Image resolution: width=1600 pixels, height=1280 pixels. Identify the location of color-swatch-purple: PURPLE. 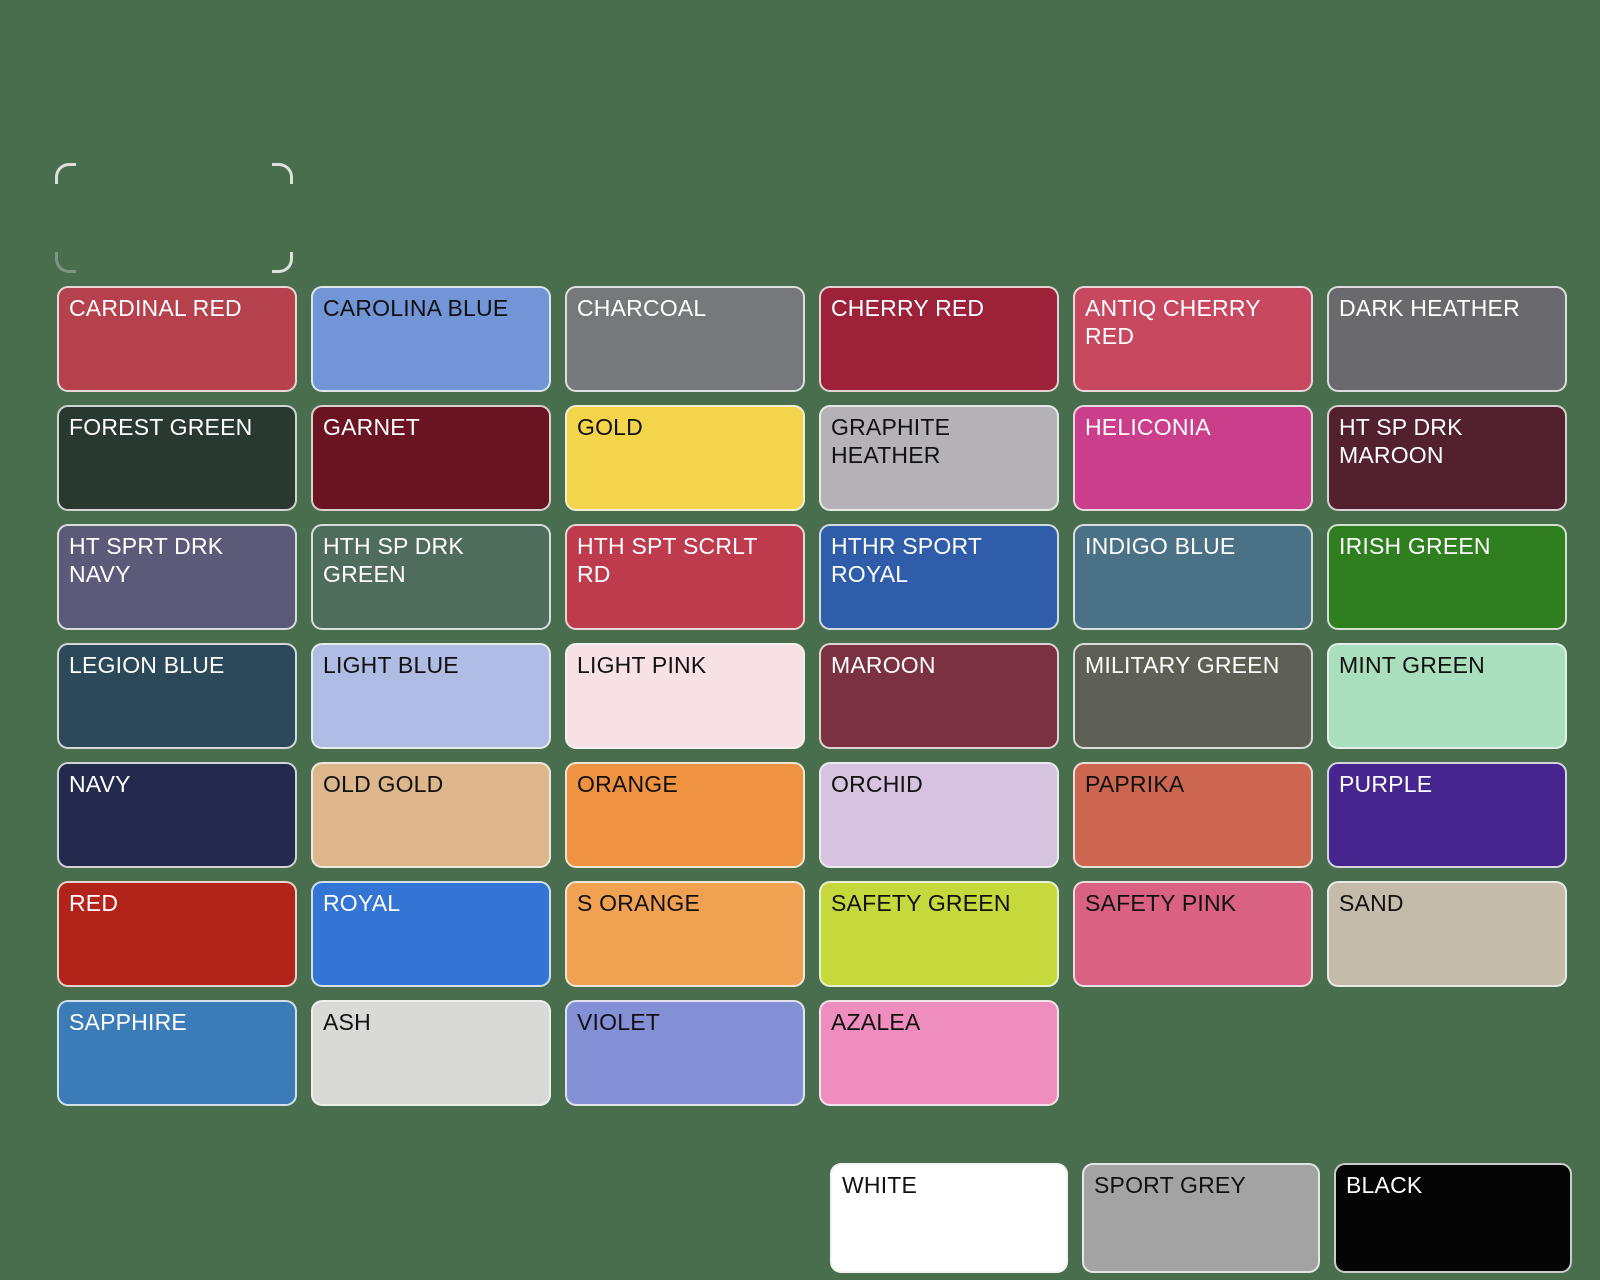
(1447, 815).